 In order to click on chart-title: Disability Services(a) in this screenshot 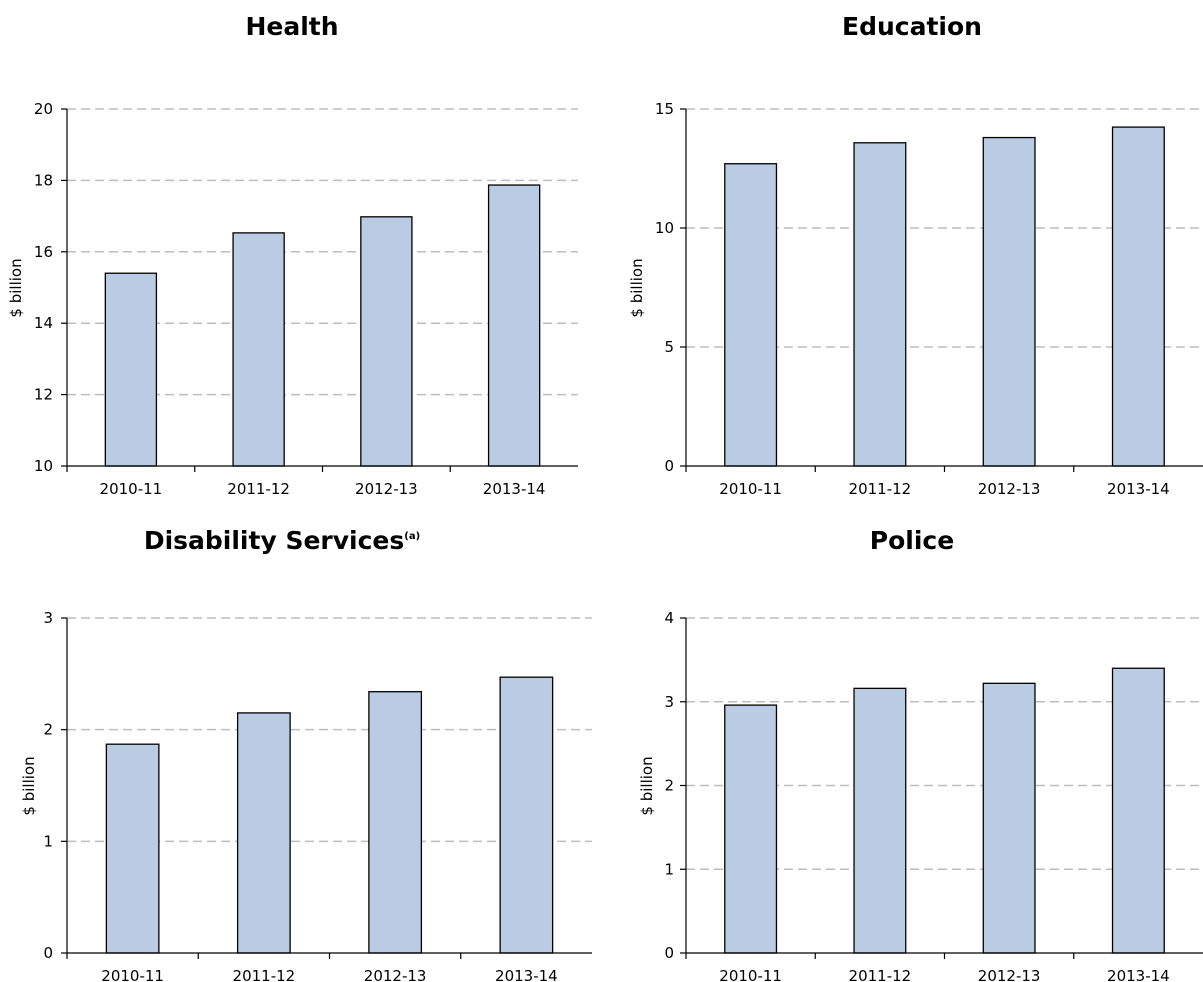, I will do `click(282, 540)`.